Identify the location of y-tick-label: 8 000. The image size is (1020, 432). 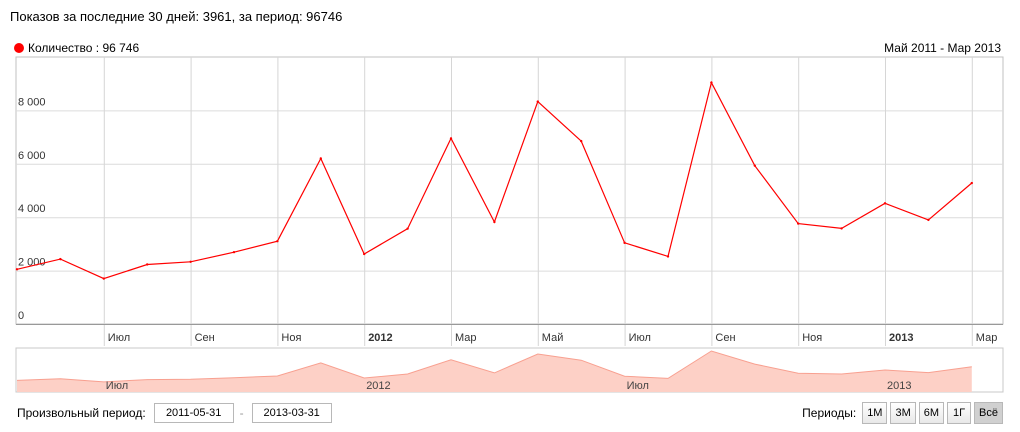
(32, 102).